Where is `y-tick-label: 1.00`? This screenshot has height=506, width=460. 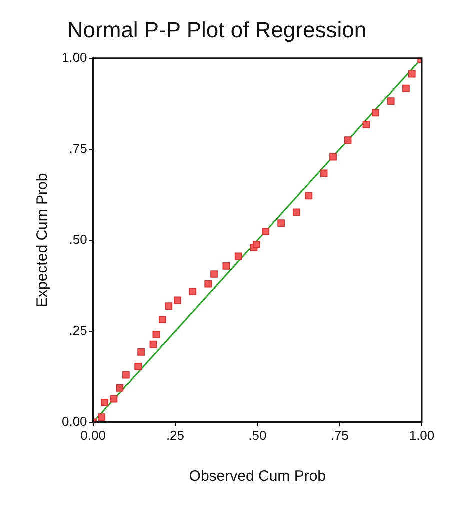 y-tick-label: 1.00 is located at coordinates (75, 57).